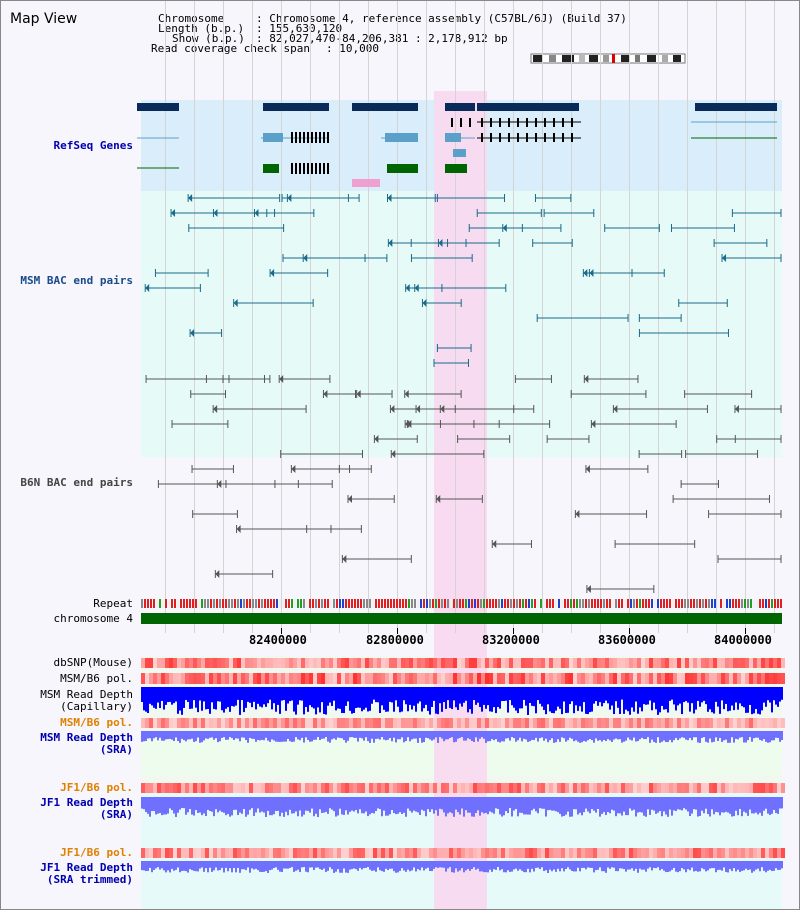 The height and width of the screenshot is (910, 800). What do you see at coordinates (76, 482) in the screenshot?
I see `track-label-b6n-bac: B6N BAC end pairs` at bounding box center [76, 482].